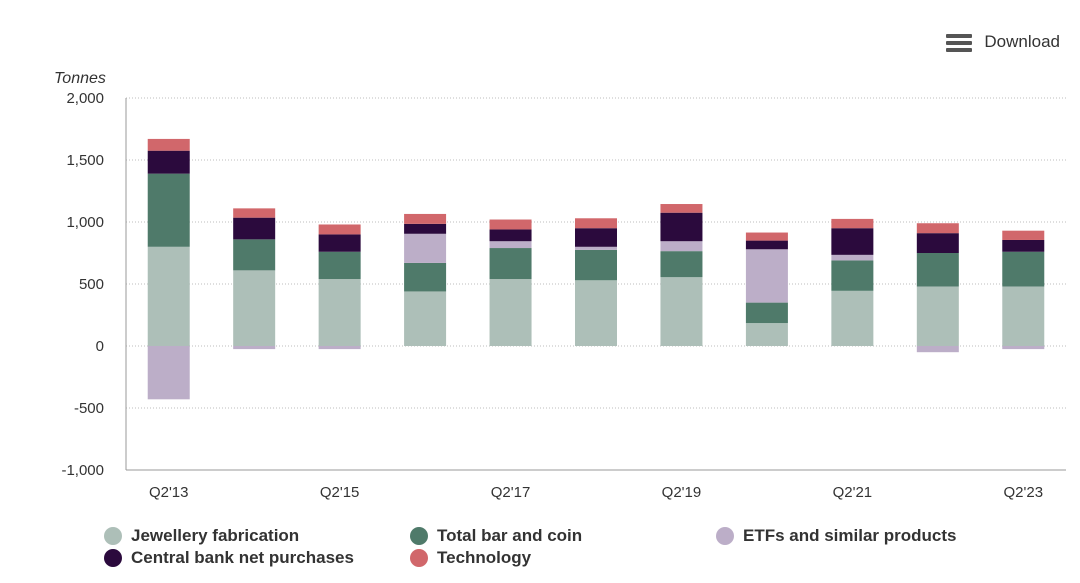 The image size is (1080, 583). Describe the element at coordinates (85, 222) in the screenshot. I see `y-tick-label: 1,000` at that location.